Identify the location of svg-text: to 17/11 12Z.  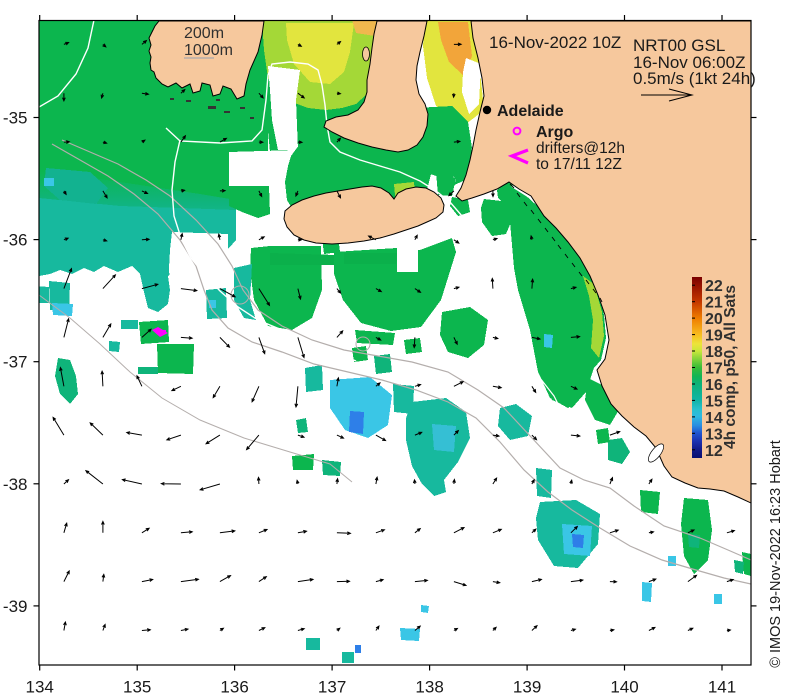
(579, 164).